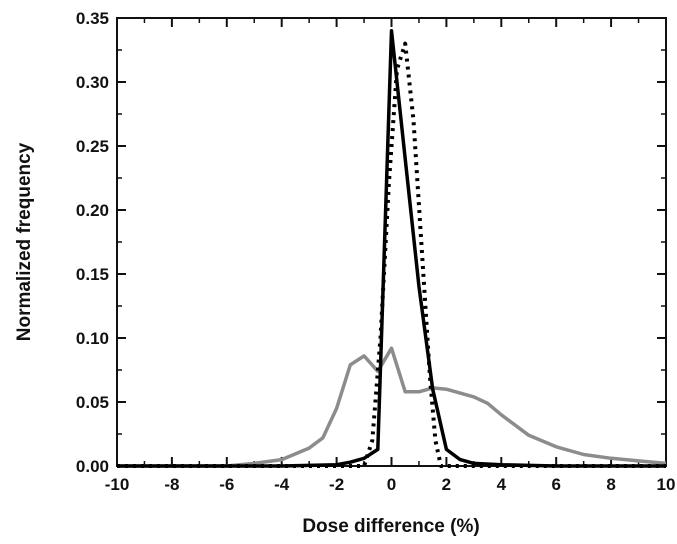 The width and height of the screenshot is (677, 544). I want to click on x-tick-label: -2, so click(336, 484).